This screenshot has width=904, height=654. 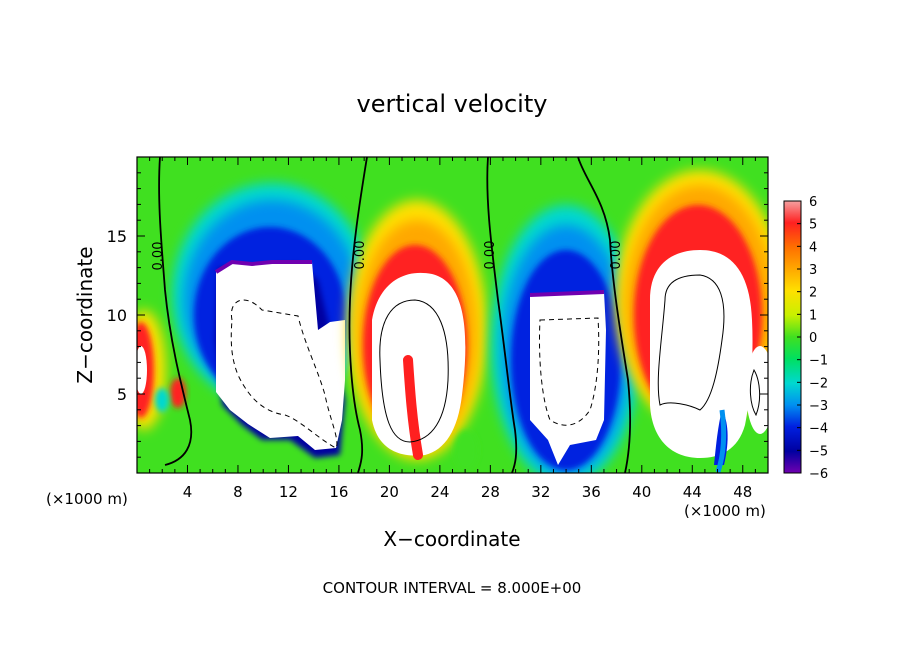 What do you see at coordinates (338, 492) in the screenshot?
I see `x-tick-label: 16` at bounding box center [338, 492].